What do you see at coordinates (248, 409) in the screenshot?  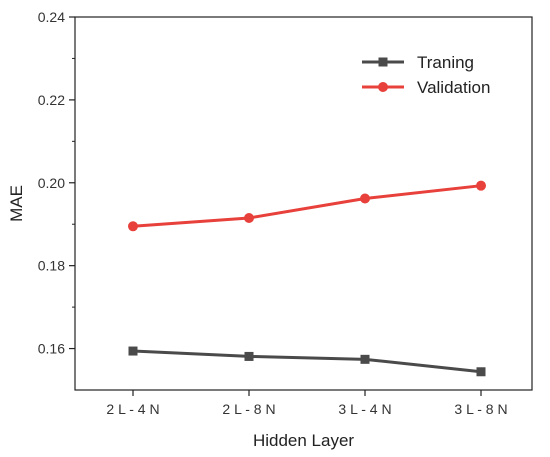 I see `x-tick-label: 2 L - 8 N` at bounding box center [248, 409].